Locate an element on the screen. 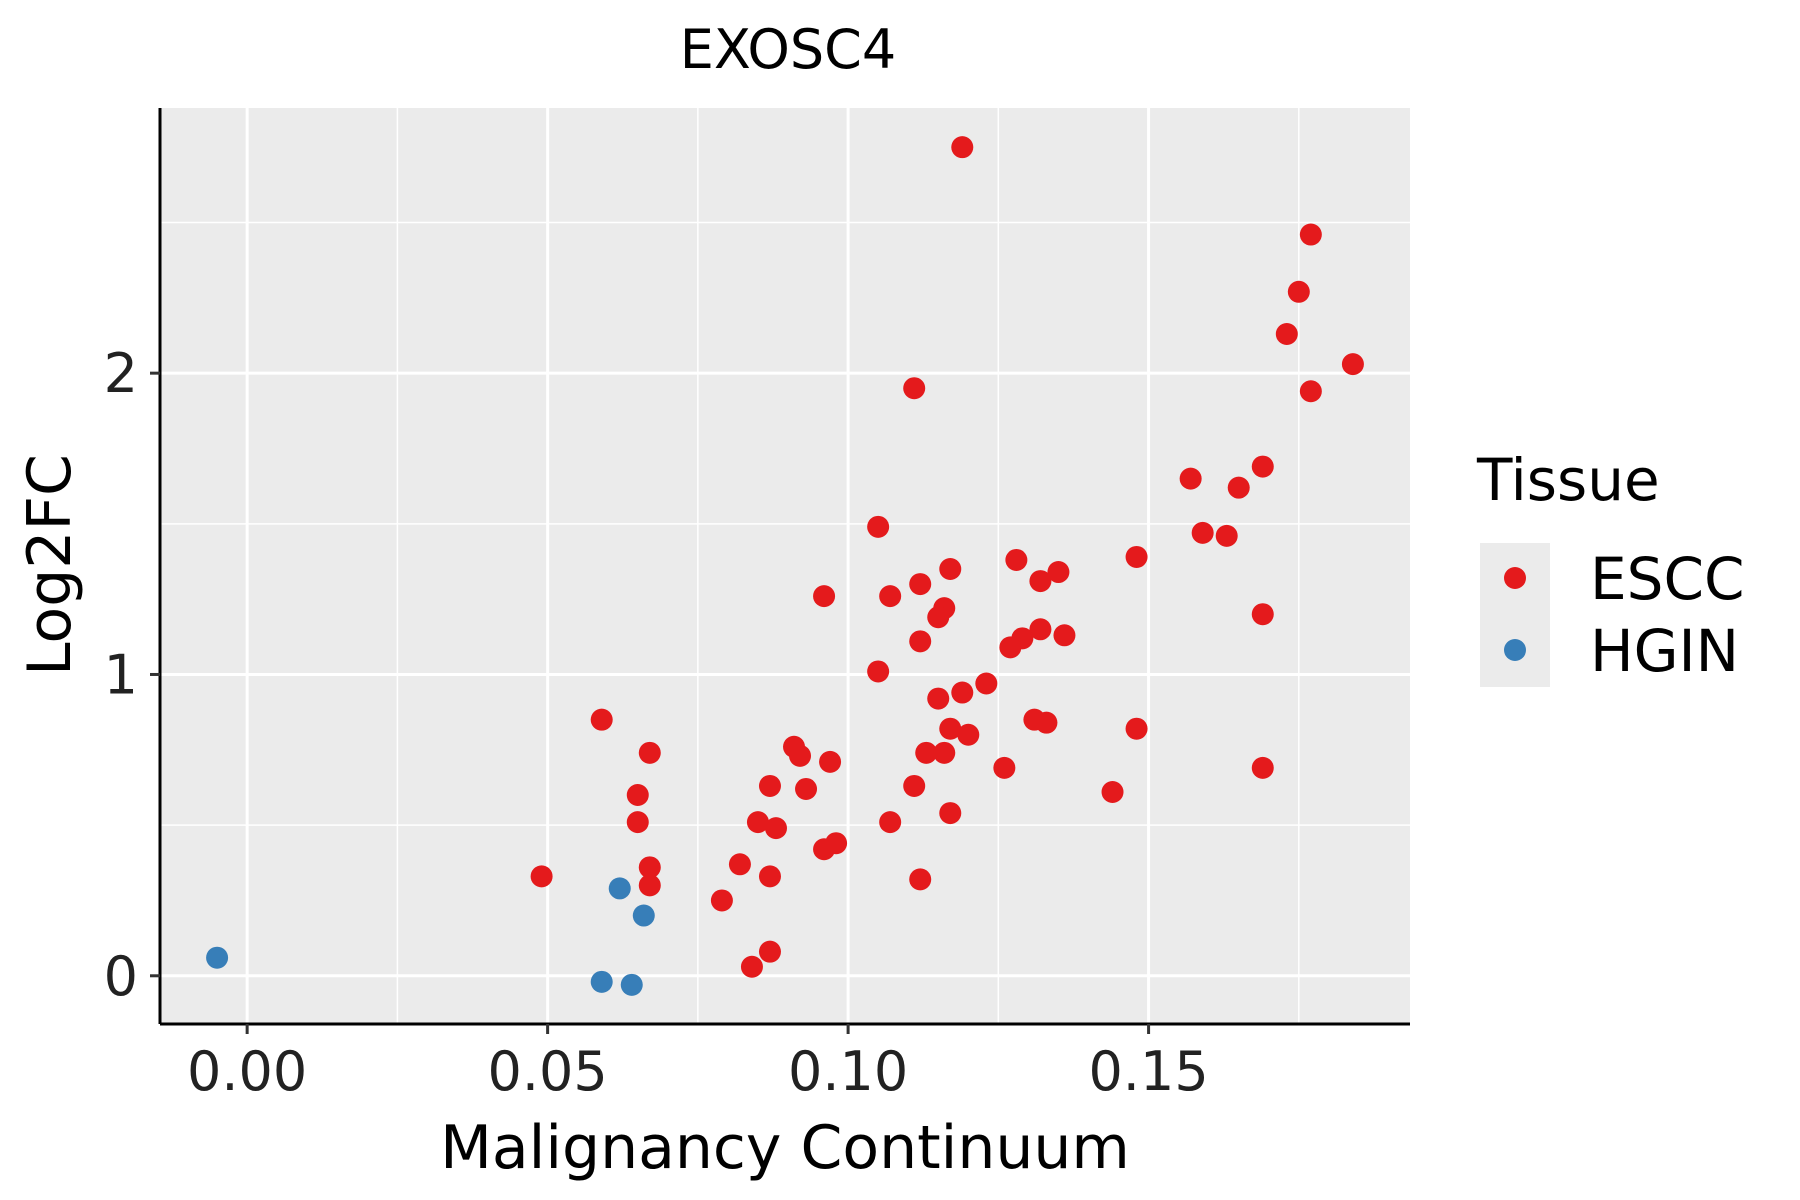 The height and width of the screenshot is (1200, 1800). y-tick-label: 1 is located at coordinates (121, 674).